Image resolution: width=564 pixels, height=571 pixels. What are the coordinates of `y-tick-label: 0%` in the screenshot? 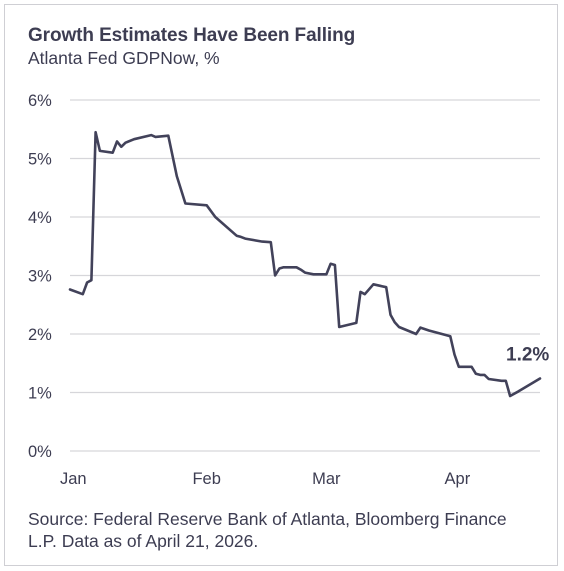 It's located at (40, 452).